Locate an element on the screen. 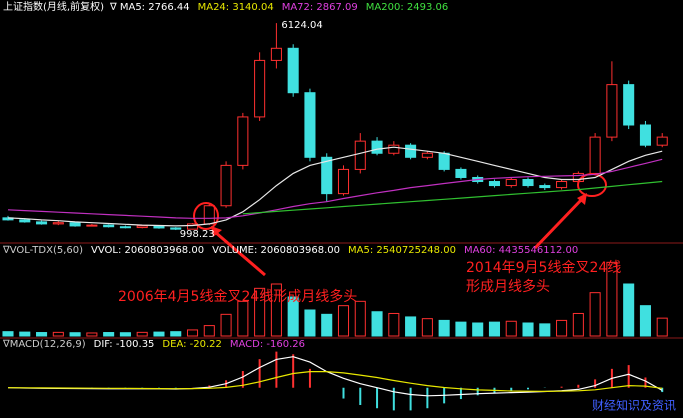 Image resolution: width=683 pixels, height=418 pixels. legend-label: MACD: -160.26 is located at coordinates (267, 344).